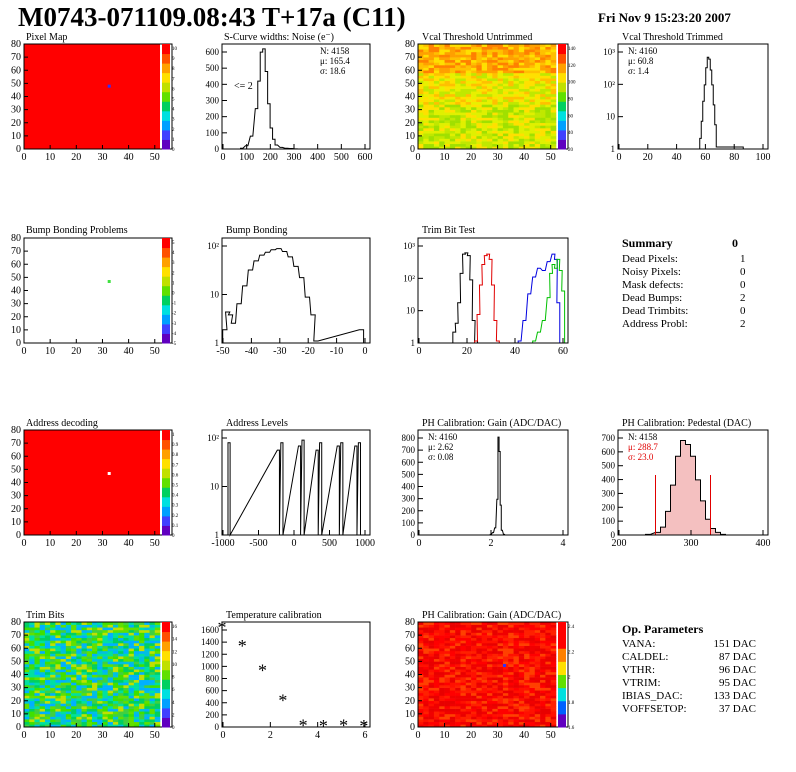 The height and width of the screenshot is (772, 796). Describe the element at coordinates (210, 642) in the screenshot. I see `y-tick-label: 1400` at that location.